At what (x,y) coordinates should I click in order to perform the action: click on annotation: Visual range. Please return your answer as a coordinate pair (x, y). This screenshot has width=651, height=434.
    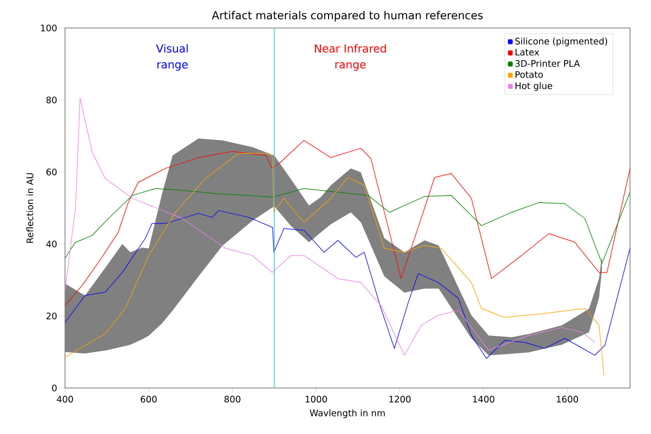
    Looking at the image, I should click on (172, 57).